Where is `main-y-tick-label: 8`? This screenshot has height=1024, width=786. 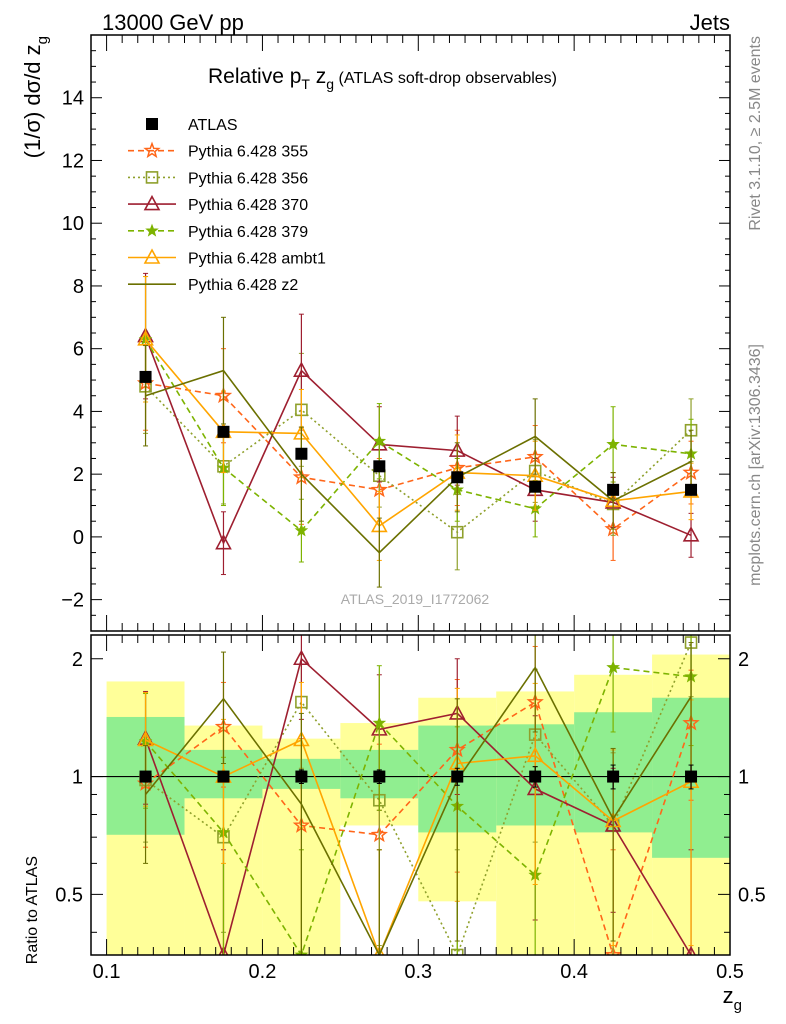
main-y-tick-label: 8 is located at coordinates (78, 287).